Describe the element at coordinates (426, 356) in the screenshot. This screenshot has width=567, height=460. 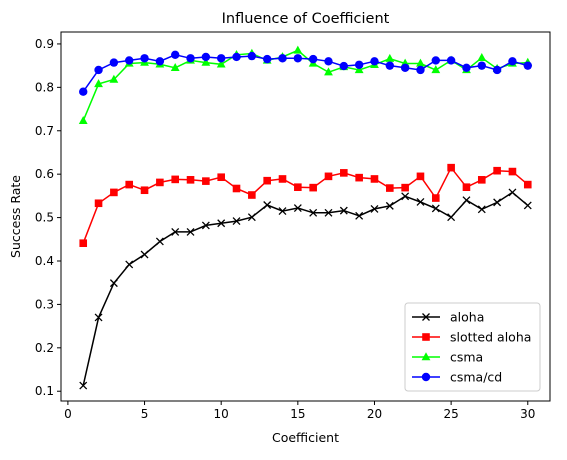
I see `legend-marker-csma` at that location.